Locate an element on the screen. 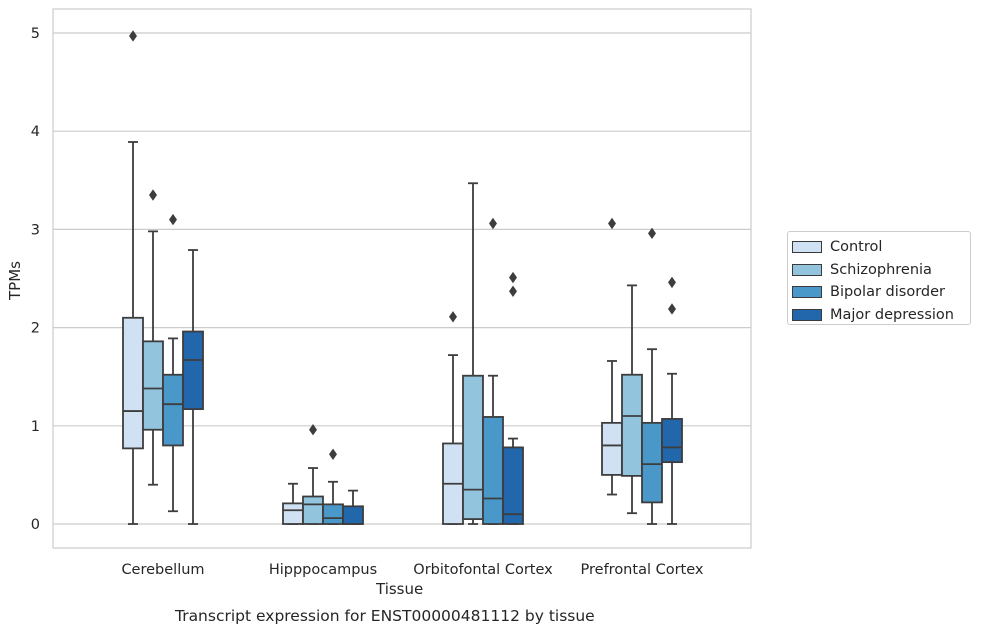 Image resolution: width=983 pixels, height=634 pixels. y-tick-label: 5 is located at coordinates (35, 34).